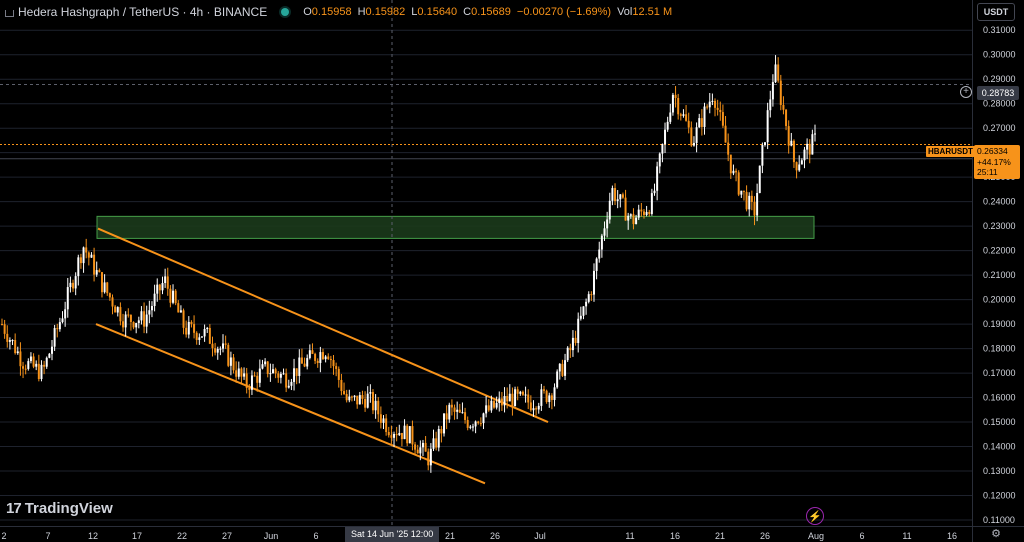 The image size is (1024, 542). I want to click on tradingview-logo: 17 TradingView, so click(59, 508).